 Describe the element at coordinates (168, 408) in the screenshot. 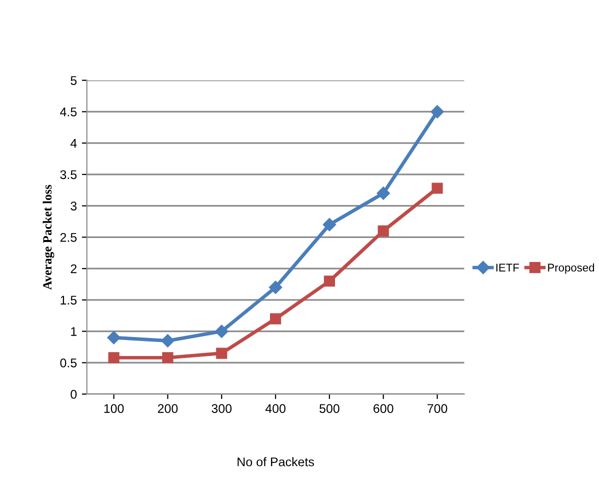

I see `x-tick-label: 200` at that location.